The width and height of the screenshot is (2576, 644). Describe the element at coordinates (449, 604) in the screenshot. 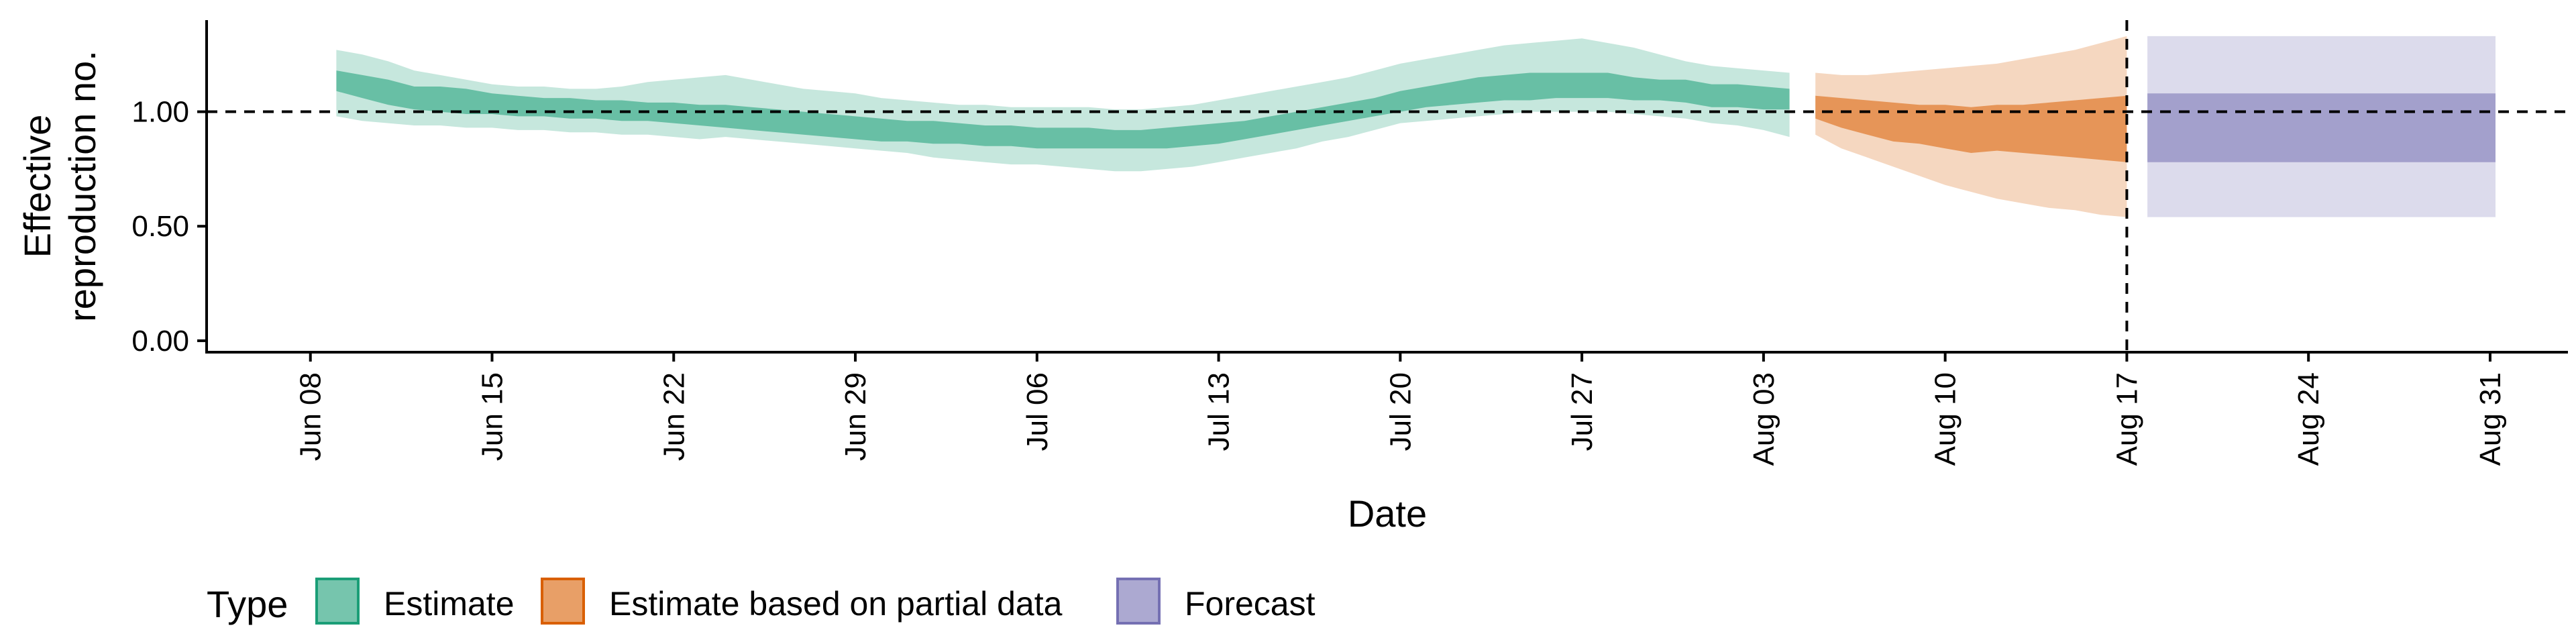

I see `legend-label: Estimate` at that location.